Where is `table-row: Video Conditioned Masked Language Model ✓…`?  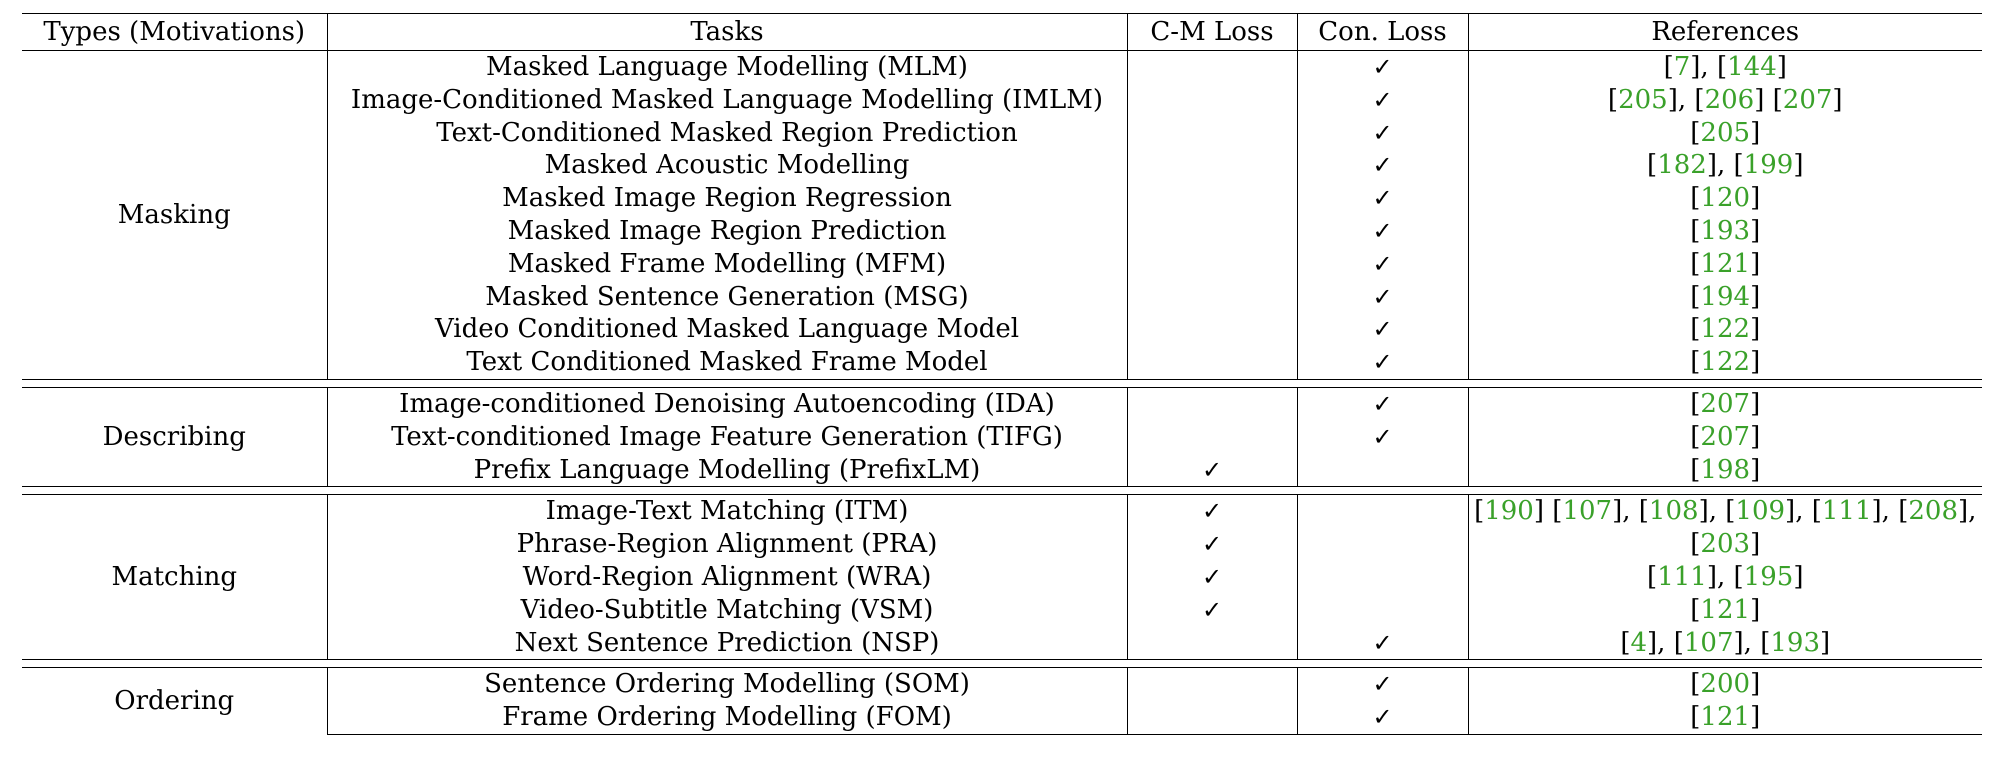
table-row: Video Conditioned Masked Language Model ✓… is located at coordinates (1002, 330).